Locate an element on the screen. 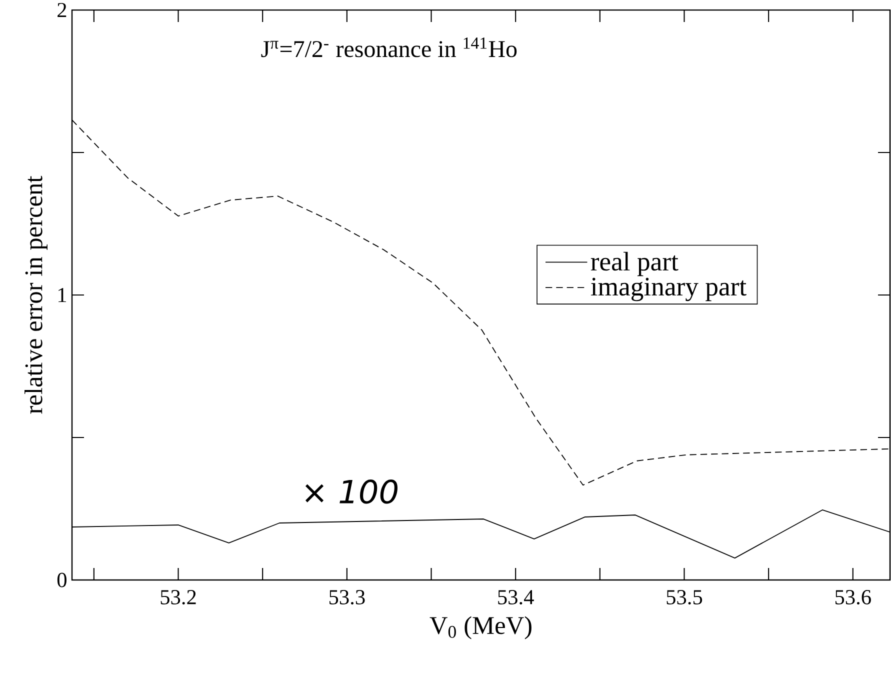 This screenshot has height=676, width=891. x-tick-label: 53.5 is located at coordinates (684, 597).